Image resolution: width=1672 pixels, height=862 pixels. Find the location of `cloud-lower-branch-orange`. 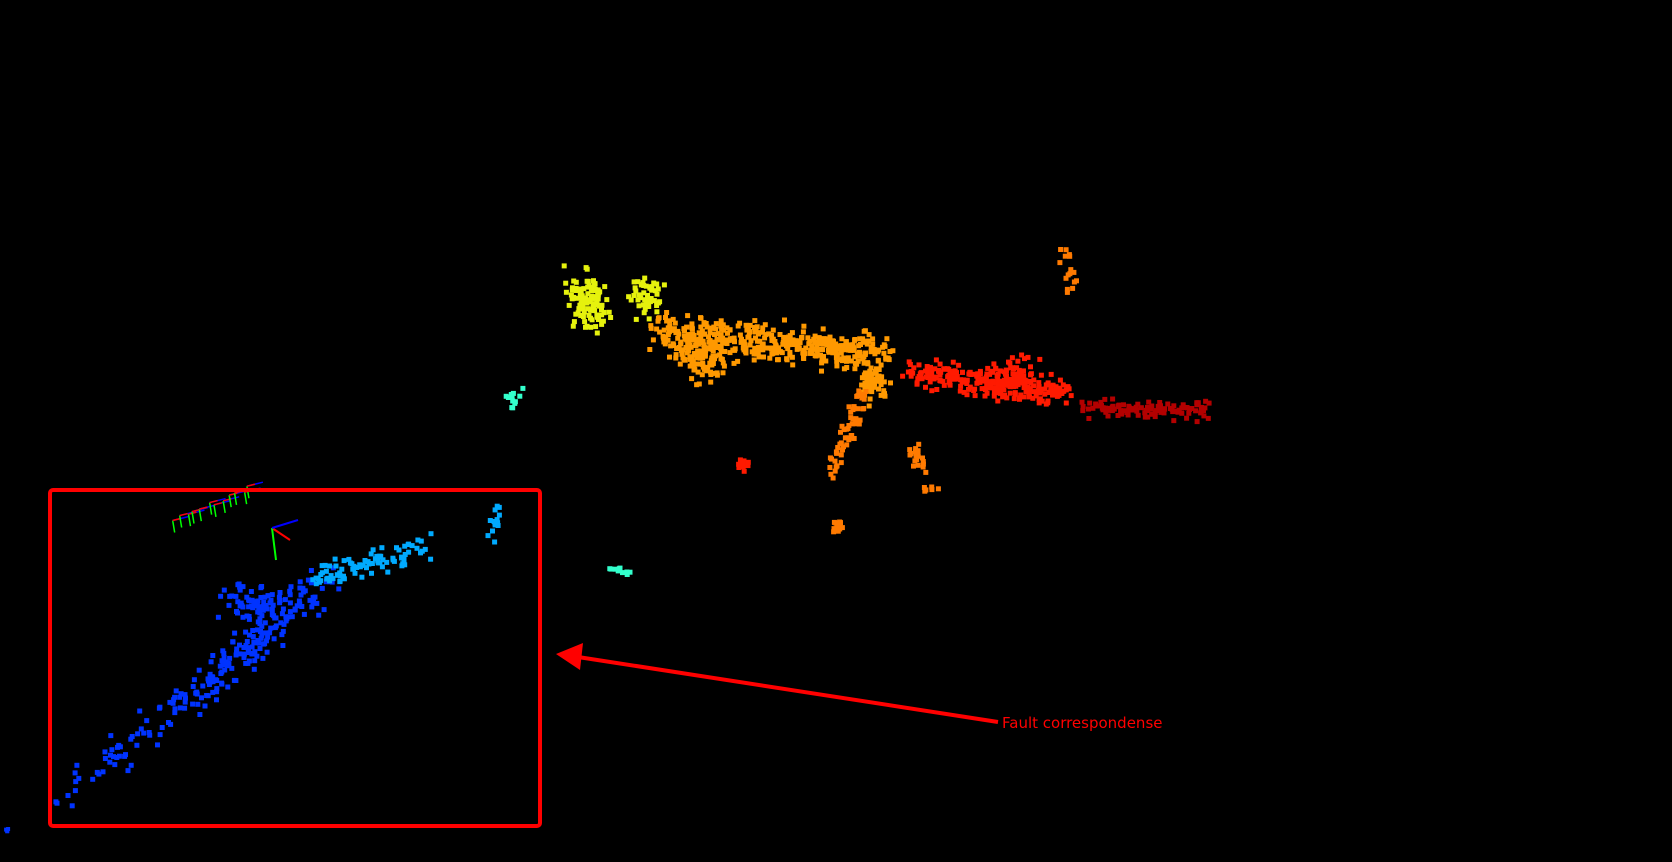

cloud-lower-branch-orange is located at coordinates (924, 467).